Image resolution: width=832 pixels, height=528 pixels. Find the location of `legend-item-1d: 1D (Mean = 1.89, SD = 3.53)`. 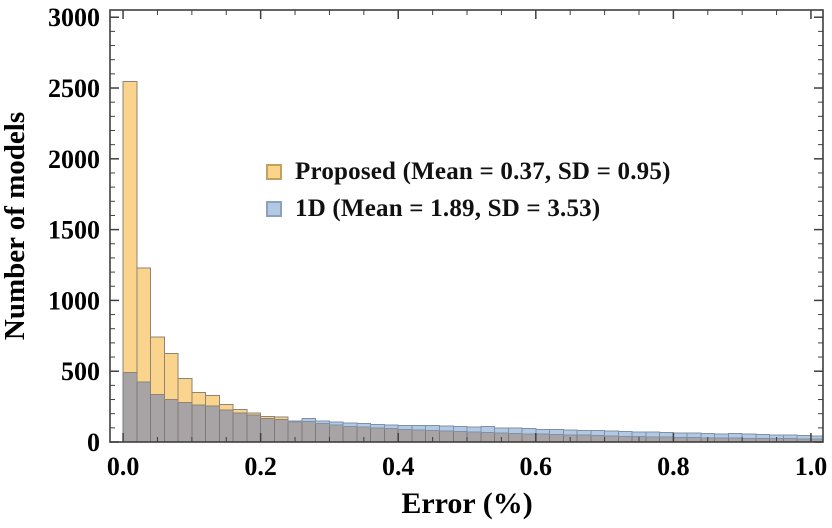

legend-item-1d: 1D (Mean = 1.89, SD = 3.53) is located at coordinates (468, 209).